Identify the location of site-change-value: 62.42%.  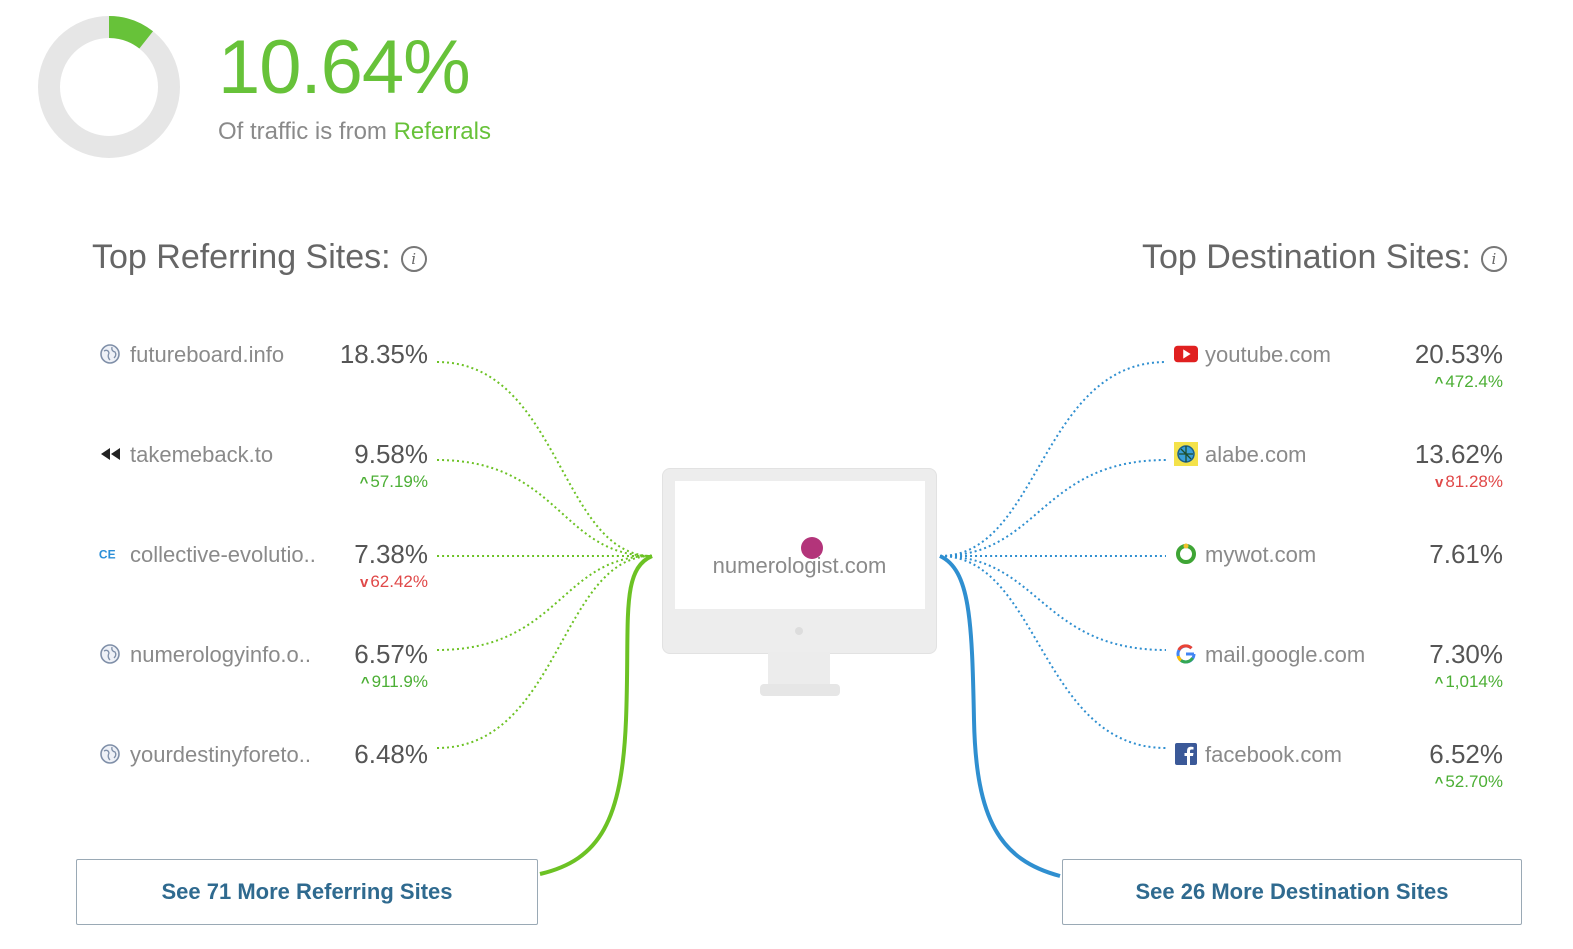
(399, 581).